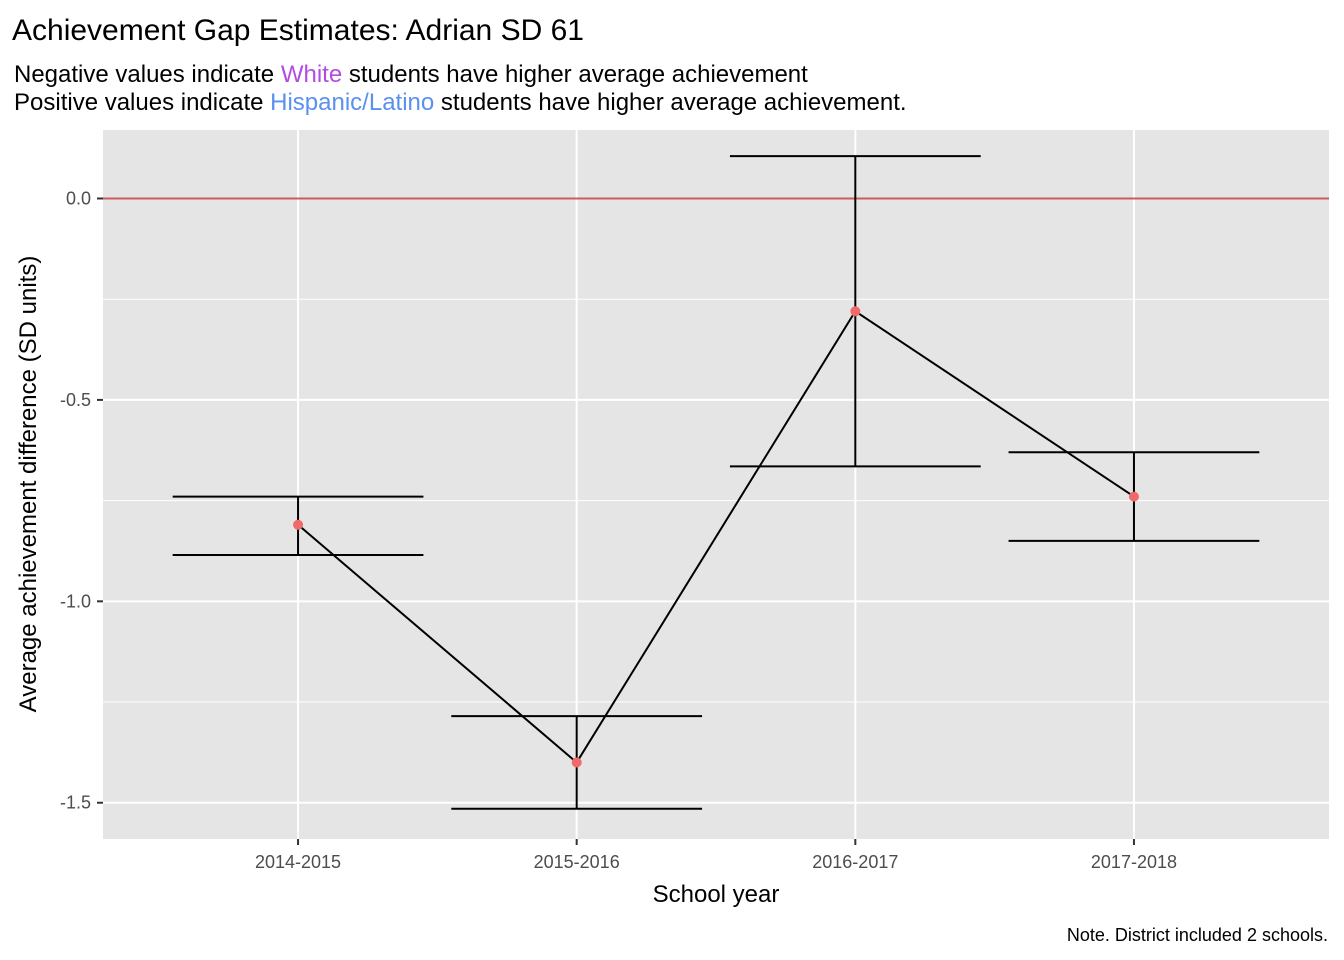  What do you see at coordinates (75, 803) in the screenshot?
I see `y-tick-label: -1.5` at bounding box center [75, 803].